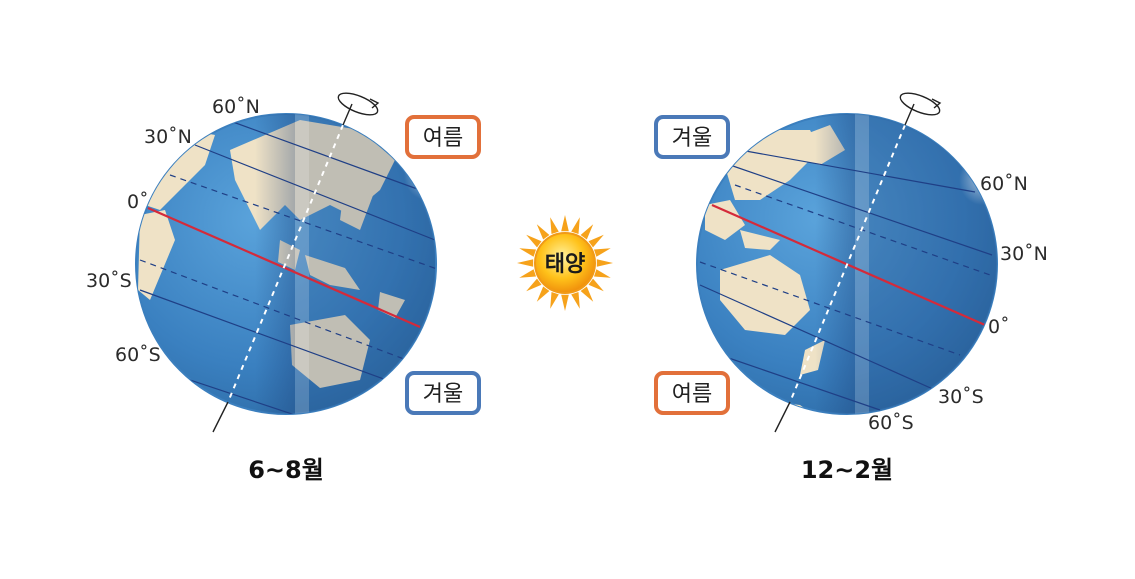 The height and width of the screenshot is (579, 1135). I want to click on sun: 태양, so click(565, 263).